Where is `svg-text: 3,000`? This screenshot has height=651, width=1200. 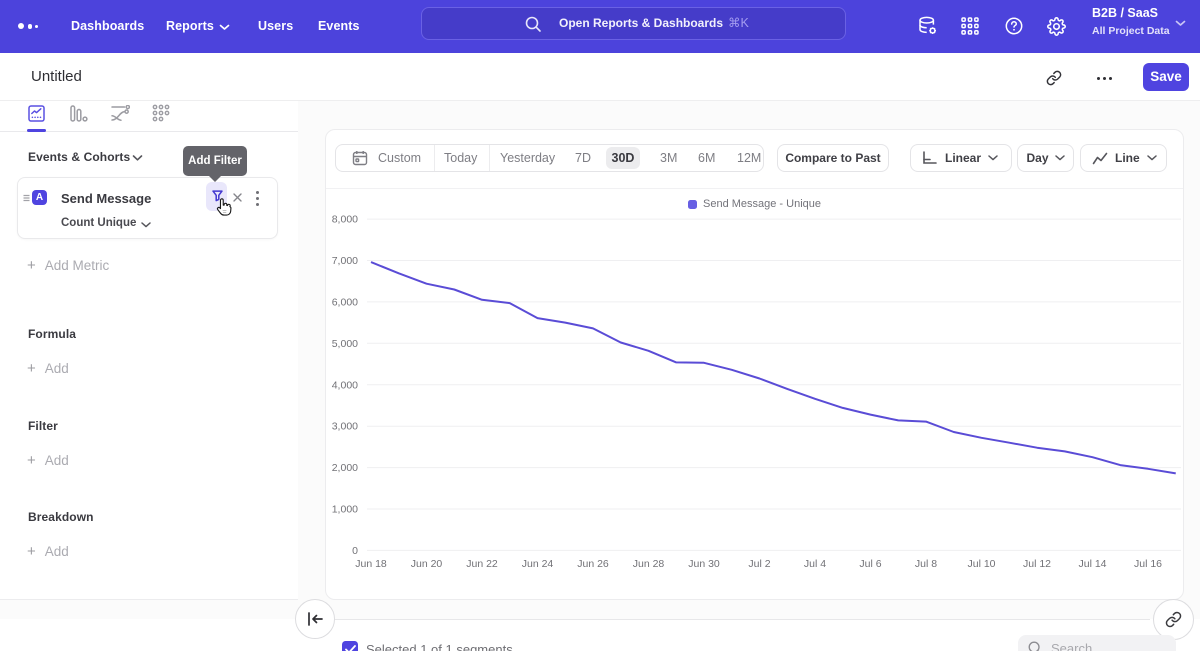
svg-text: 3,000 is located at coordinates (345, 427).